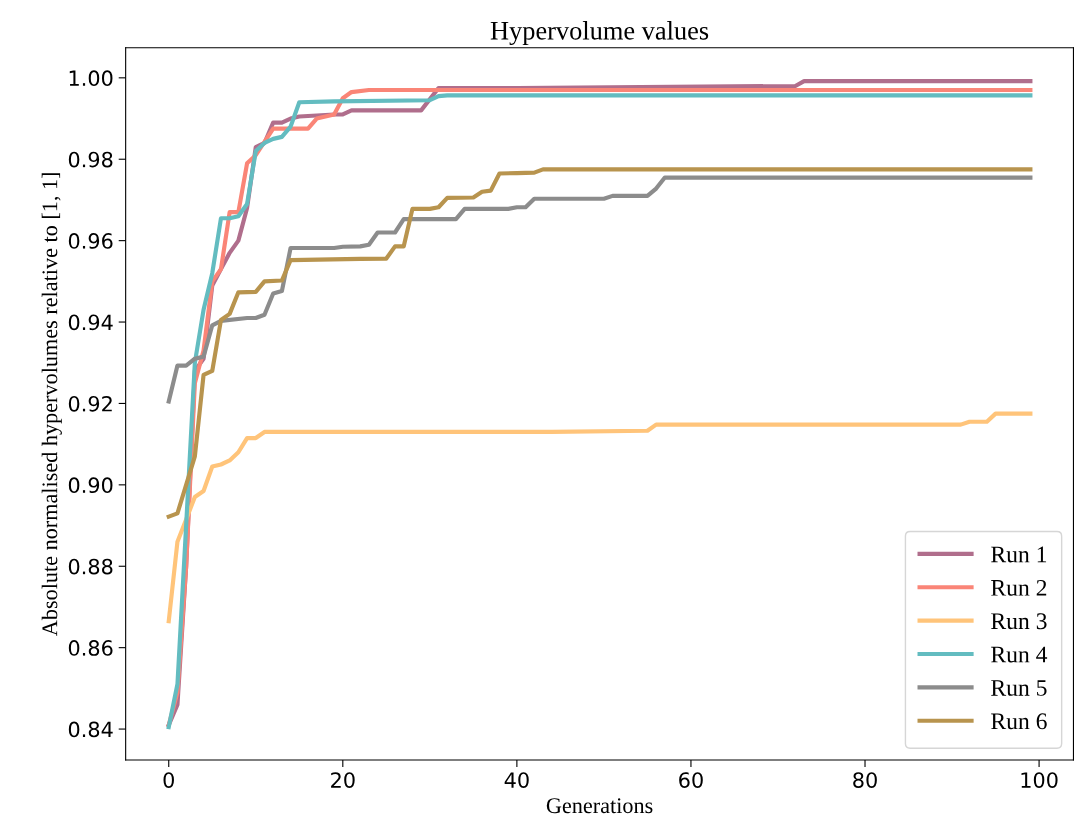 Image resolution: width=1074 pixels, height=837 pixels. I want to click on y-tick-label: 0.88, so click(90, 566).